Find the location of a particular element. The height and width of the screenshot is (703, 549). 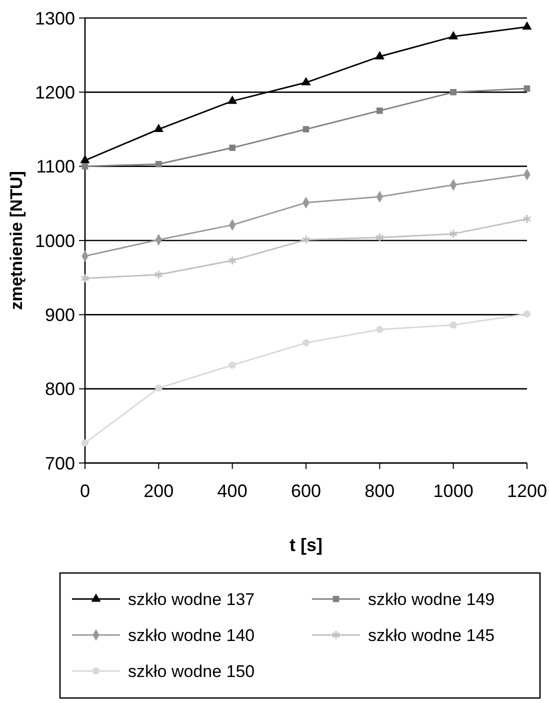

legend-label: szkło wodne 140 is located at coordinates (191, 635).